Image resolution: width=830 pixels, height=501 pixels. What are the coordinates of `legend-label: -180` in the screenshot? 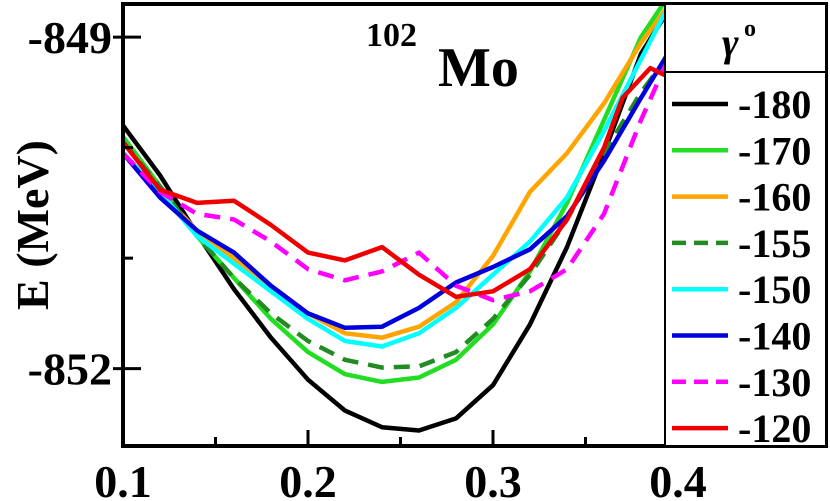 It's located at (774, 104).